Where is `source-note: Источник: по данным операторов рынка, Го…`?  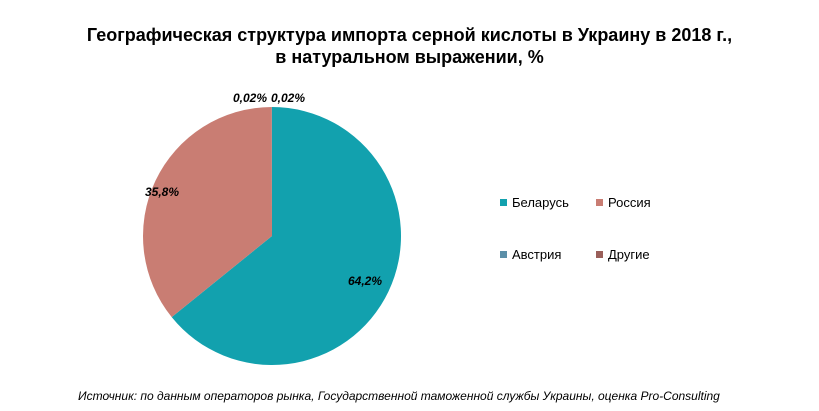
source-note: Источник: по данным операторов рынка, Го… is located at coordinates (399, 396).